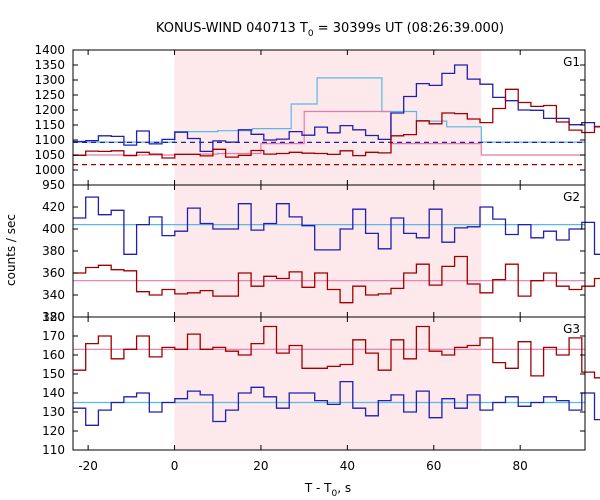 Image resolution: width=600 pixels, height=500 pixels. What do you see at coordinates (53, 295) in the screenshot?
I see `y-tick-label-g2: 340` at bounding box center [53, 295].